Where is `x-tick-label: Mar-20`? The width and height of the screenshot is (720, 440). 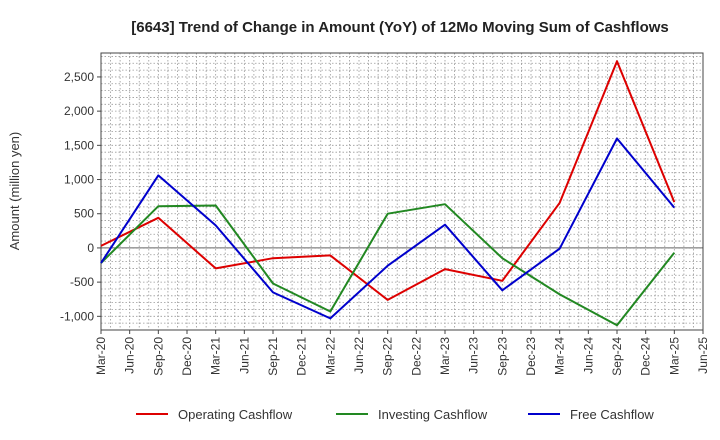 x-tick-label: Mar-20 is located at coordinates (101, 356).